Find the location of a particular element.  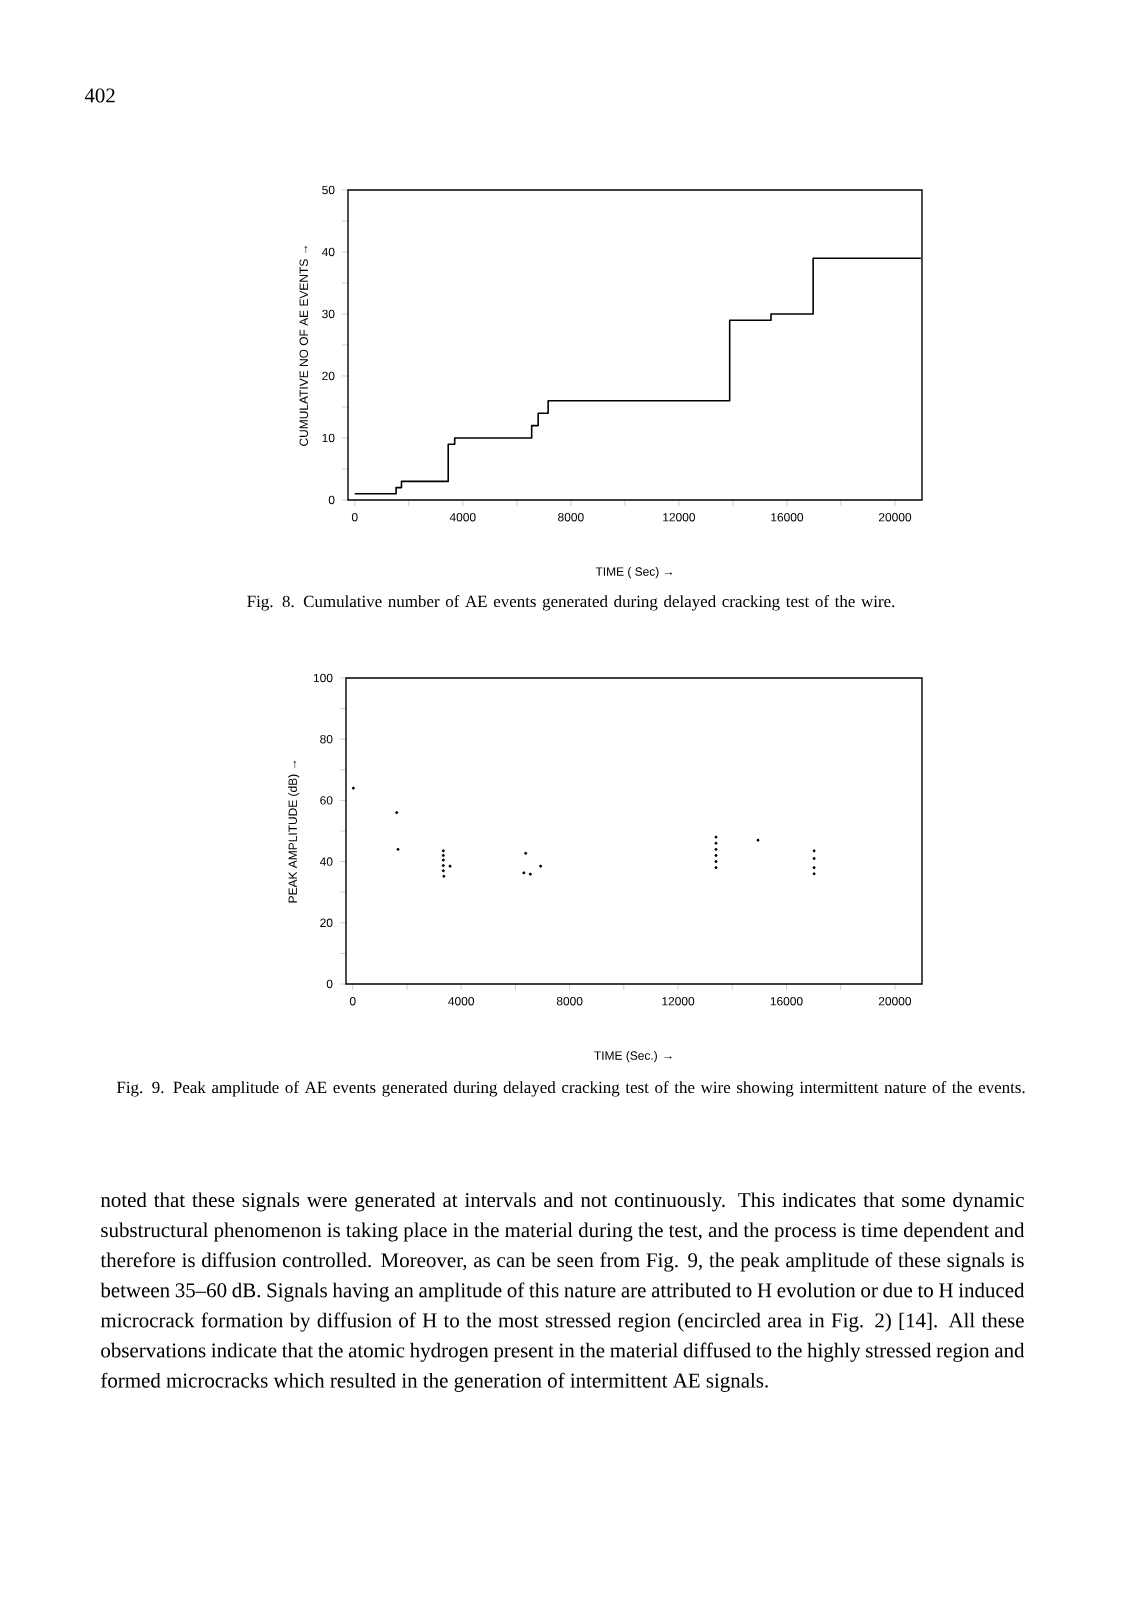

text: Fig. 8. Cumulative number of AE events generated during delayed cracking test of the wire. is located at coordinates (571, 603).